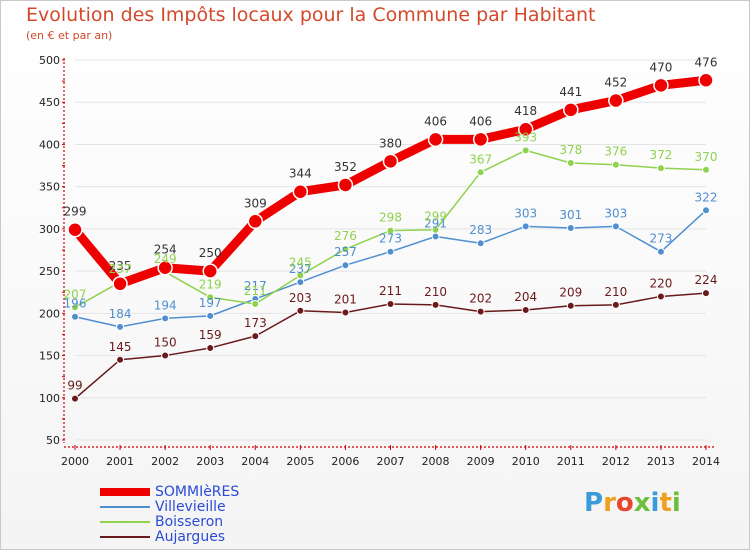 The height and width of the screenshot is (550, 750). I want to click on data-label-villevieille-2008: 291, so click(435, 223).